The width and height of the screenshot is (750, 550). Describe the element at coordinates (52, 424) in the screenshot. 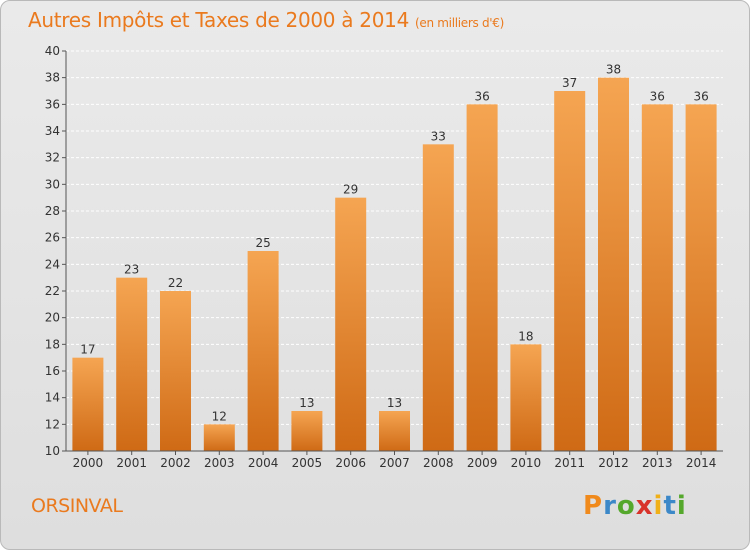

I see `y-tick-label: 12` at that location.